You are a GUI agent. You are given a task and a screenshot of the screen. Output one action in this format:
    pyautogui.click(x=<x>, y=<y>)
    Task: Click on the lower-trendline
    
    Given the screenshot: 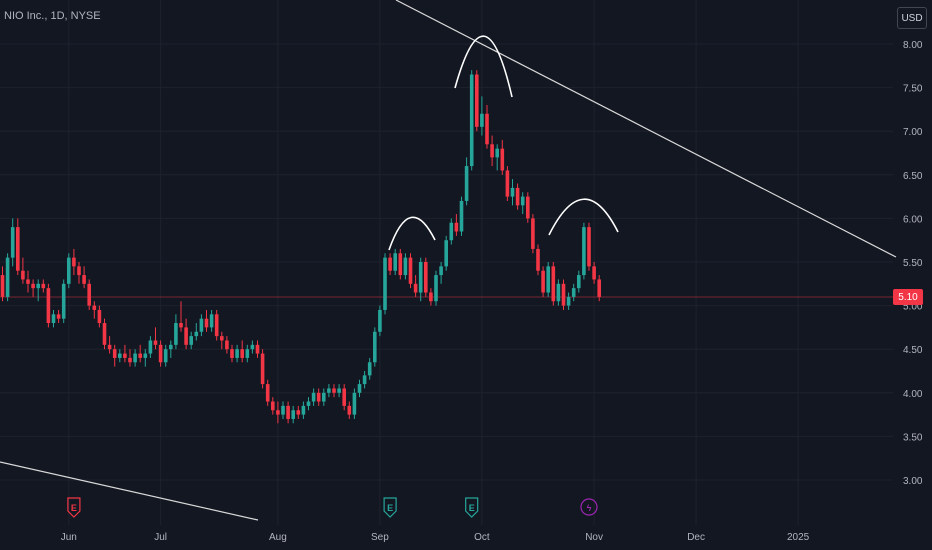 What is the action you would take?
    pyautogui.click(x=129, y=491)
    